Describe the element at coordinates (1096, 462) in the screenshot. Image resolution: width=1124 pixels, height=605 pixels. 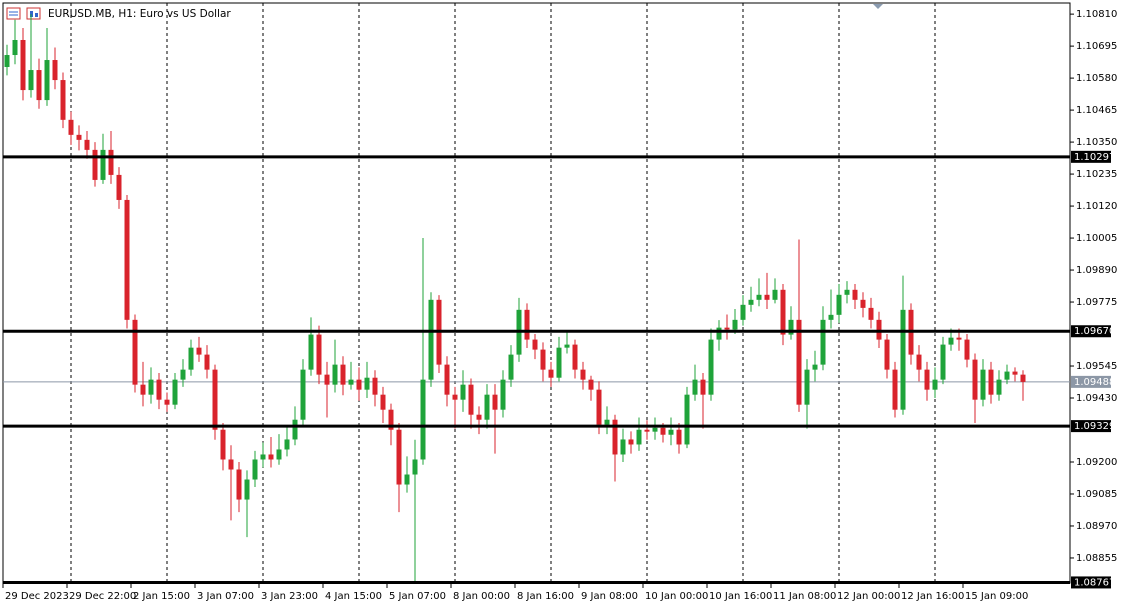
I see `y-tick-label: 1.09200` at that location.